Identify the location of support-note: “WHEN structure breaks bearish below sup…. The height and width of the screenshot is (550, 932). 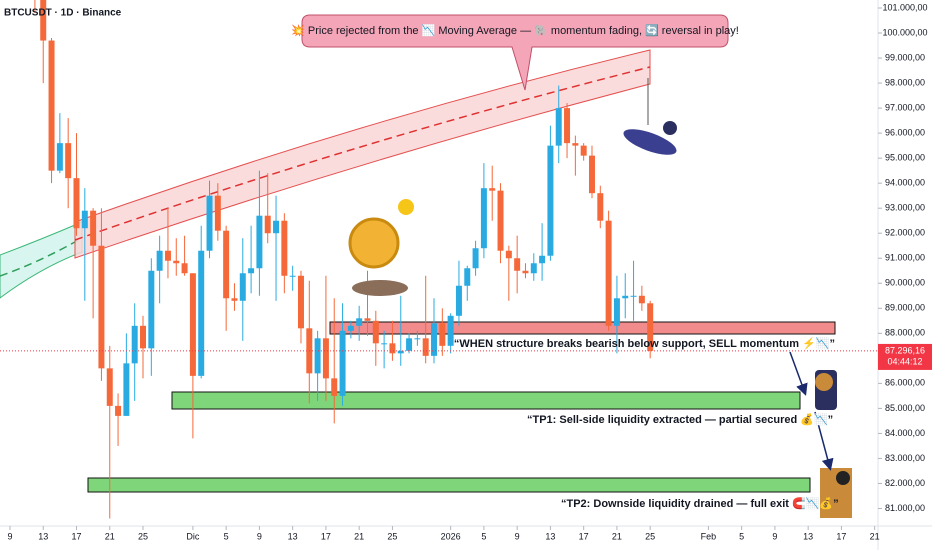
(644, 343).